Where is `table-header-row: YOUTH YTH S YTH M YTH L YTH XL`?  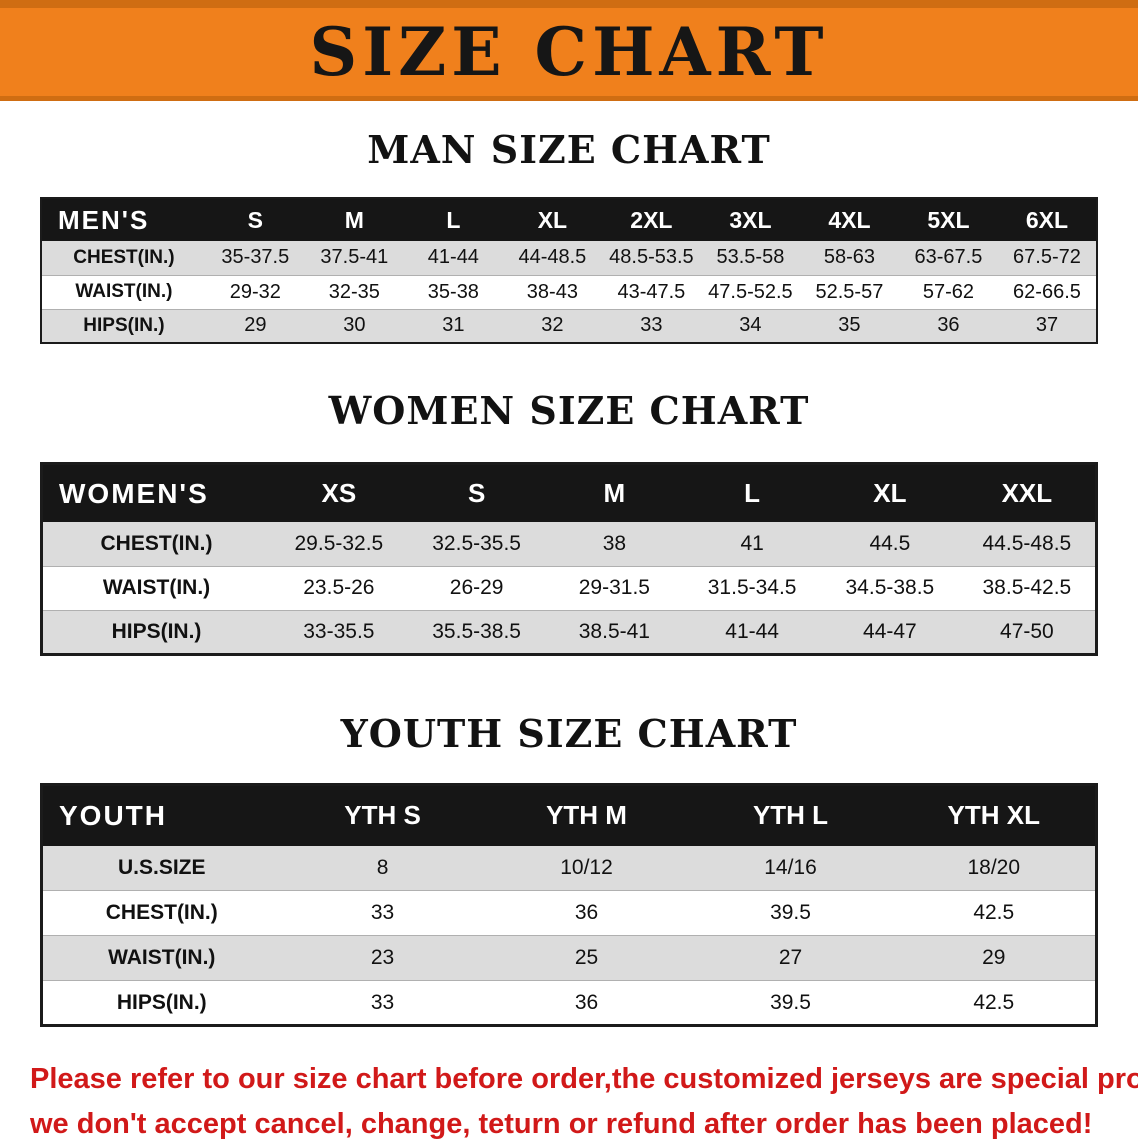 table-header-row: YOUTH YTH S YTH M YTH L YTH XL is located at coordinates (569, 815).